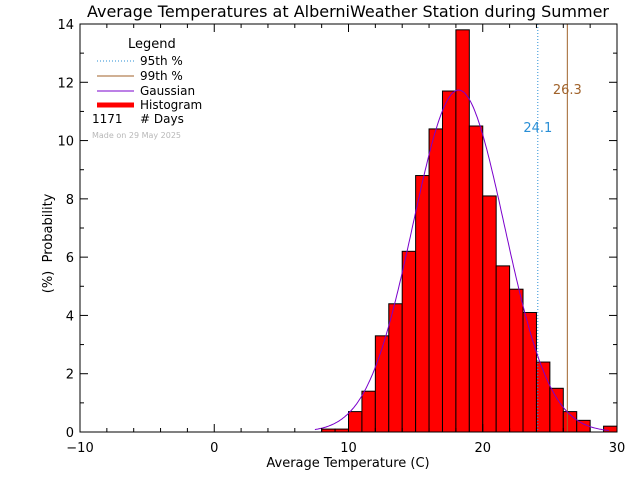  I want to click on y-axis-unit: (%), so click(48, 282).